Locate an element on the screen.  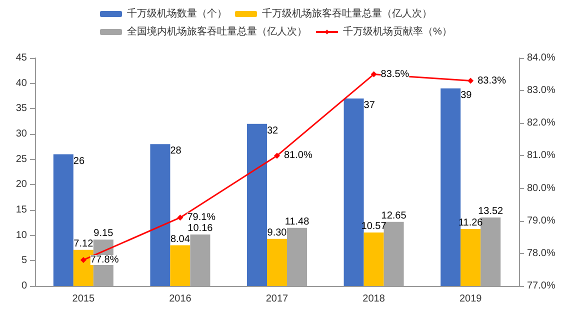
data-label: 7.12 is located at coordinates (84, 244).